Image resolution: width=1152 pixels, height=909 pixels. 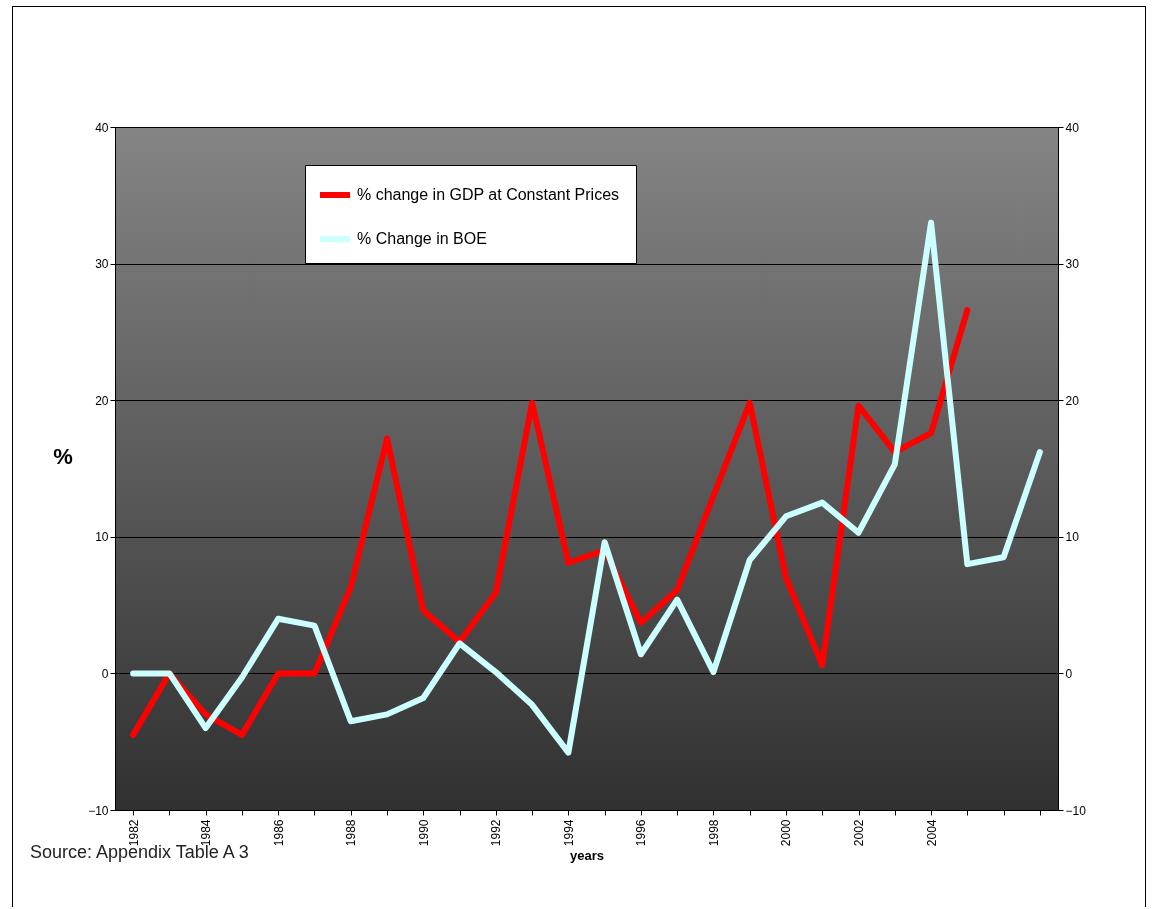 I want to click on x-tick-label: 2004, so click(x=931, y=833).